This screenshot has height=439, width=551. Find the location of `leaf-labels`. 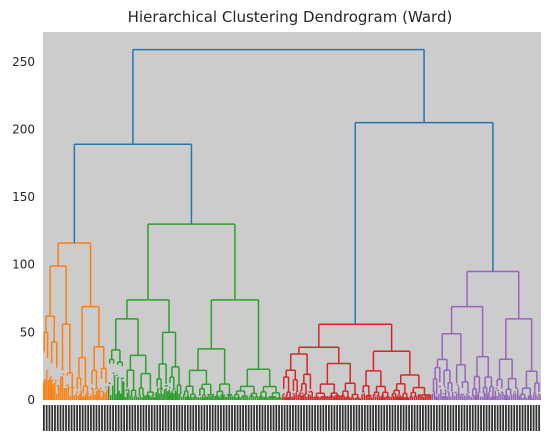

leaf-labels is located at coordinates (292, 418).